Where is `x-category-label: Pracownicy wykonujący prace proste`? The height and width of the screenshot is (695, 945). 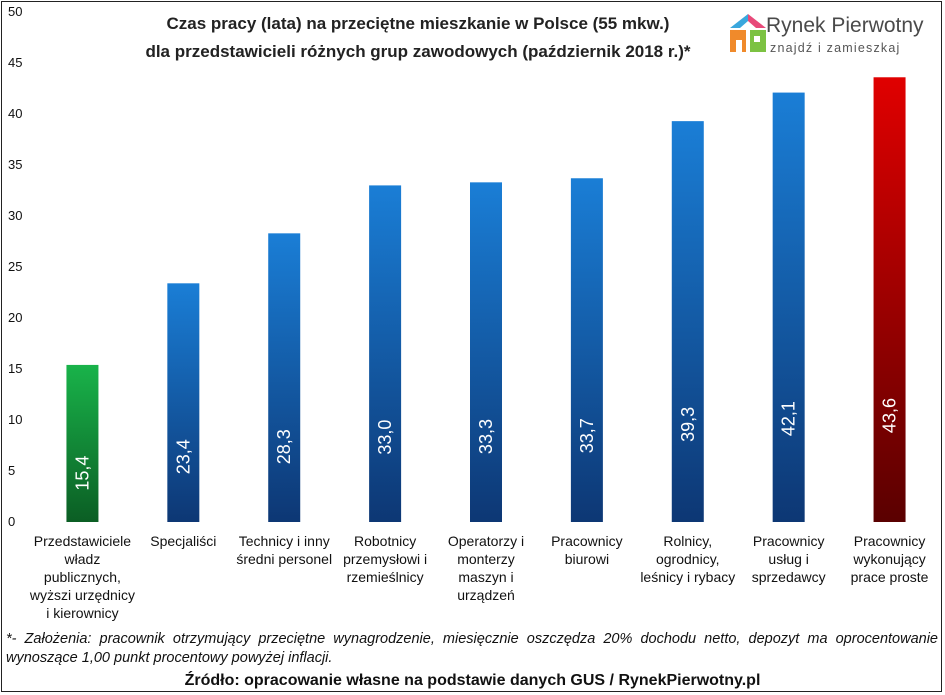
x-category-label: Pracownicy wykonujący prace proste is located at coordinates (890, 559).